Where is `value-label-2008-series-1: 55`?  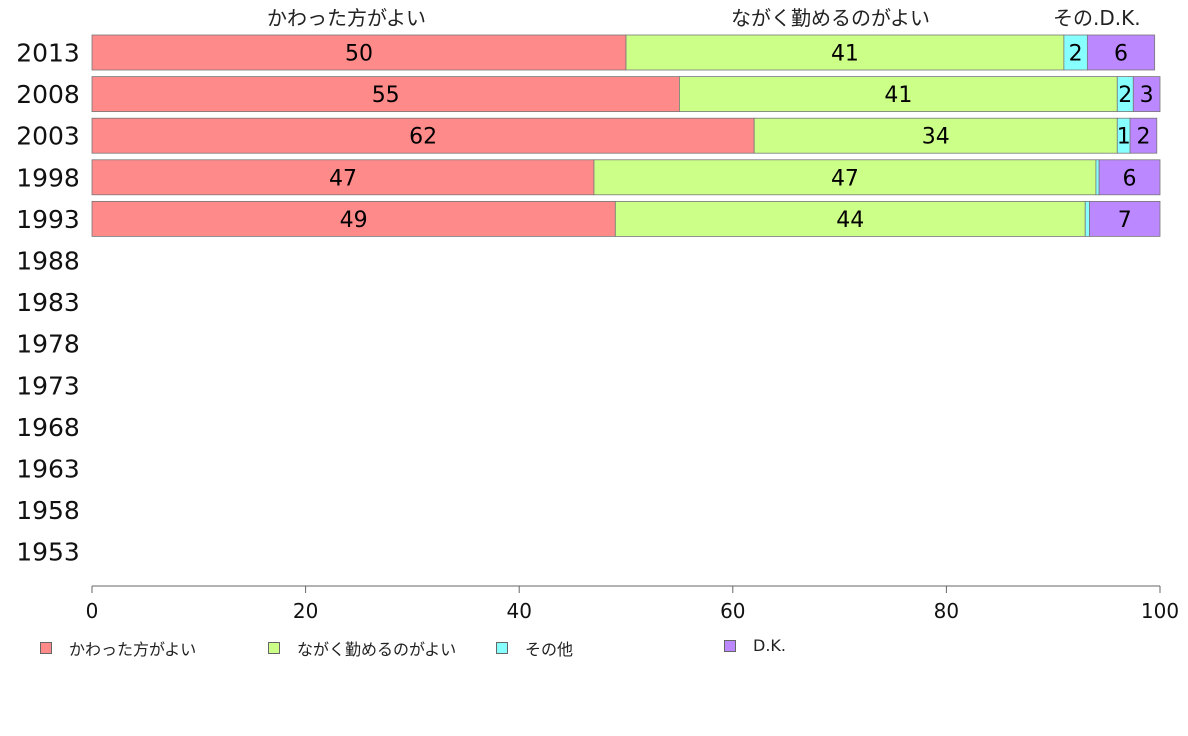
value-label-2008-series-1: 55 is located at coordinates (386, 95).